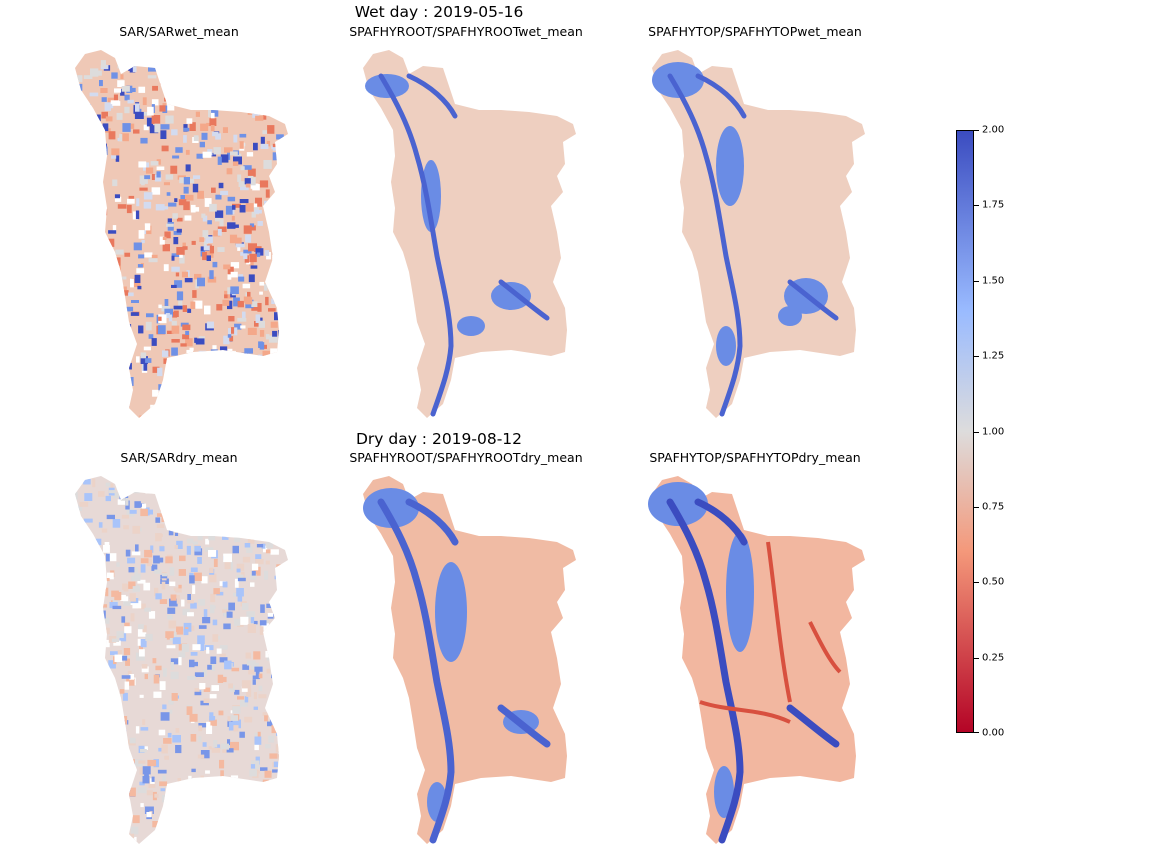  What do you see at coordinates (976, 357) in the screenshot?
I see `colorbar-tick` at bounding box center [976, 357].